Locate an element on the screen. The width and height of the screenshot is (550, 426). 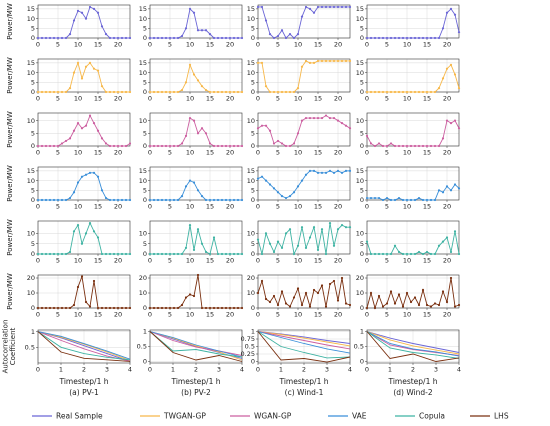
legend-label: VAE is located at coordinates (359, 416).